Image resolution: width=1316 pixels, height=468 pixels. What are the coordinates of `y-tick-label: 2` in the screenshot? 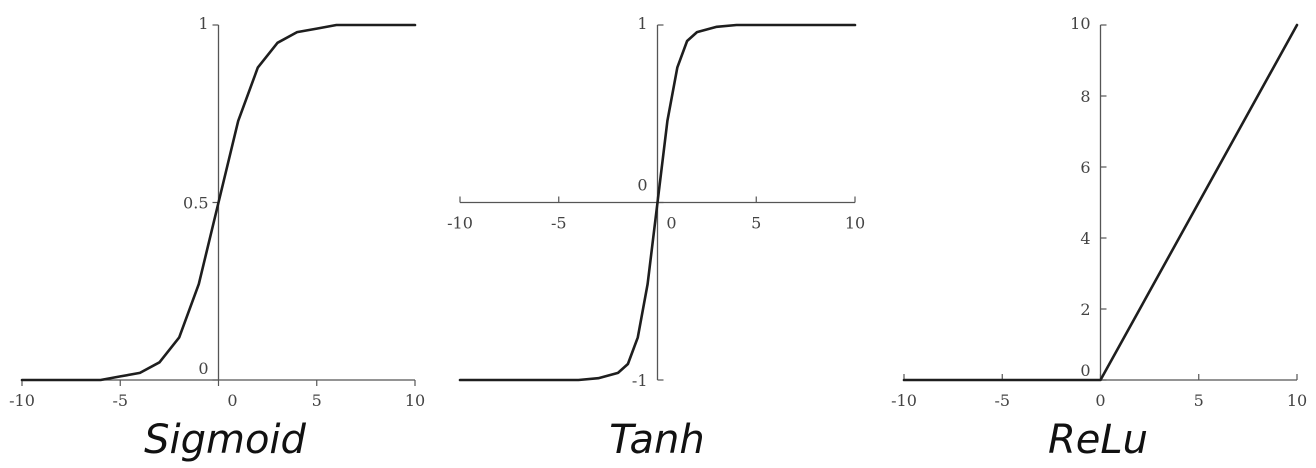 It's located at (1085, 309).